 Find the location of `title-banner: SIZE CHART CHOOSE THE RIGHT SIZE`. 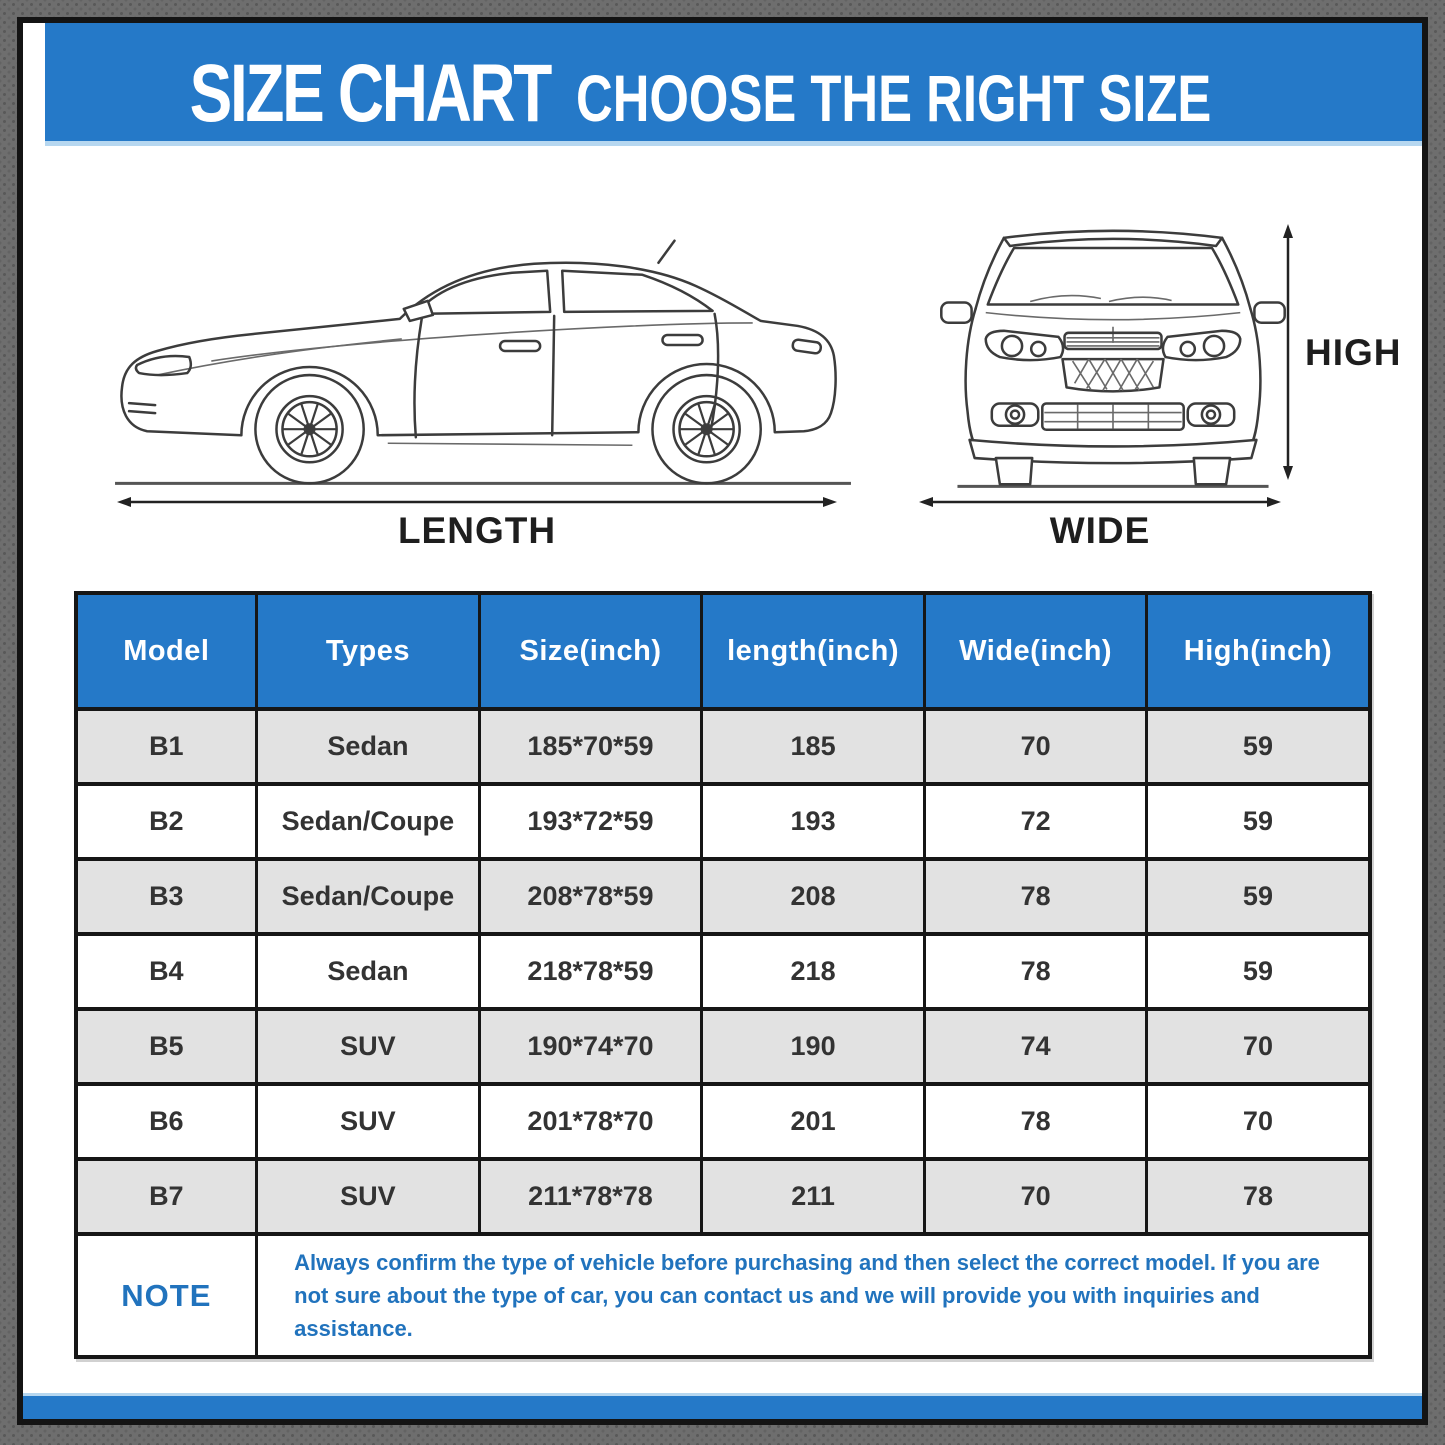

title-banner: SIZE CHART CHOOSE THE RIGHT SIZE is located at coordinates (733, 84).